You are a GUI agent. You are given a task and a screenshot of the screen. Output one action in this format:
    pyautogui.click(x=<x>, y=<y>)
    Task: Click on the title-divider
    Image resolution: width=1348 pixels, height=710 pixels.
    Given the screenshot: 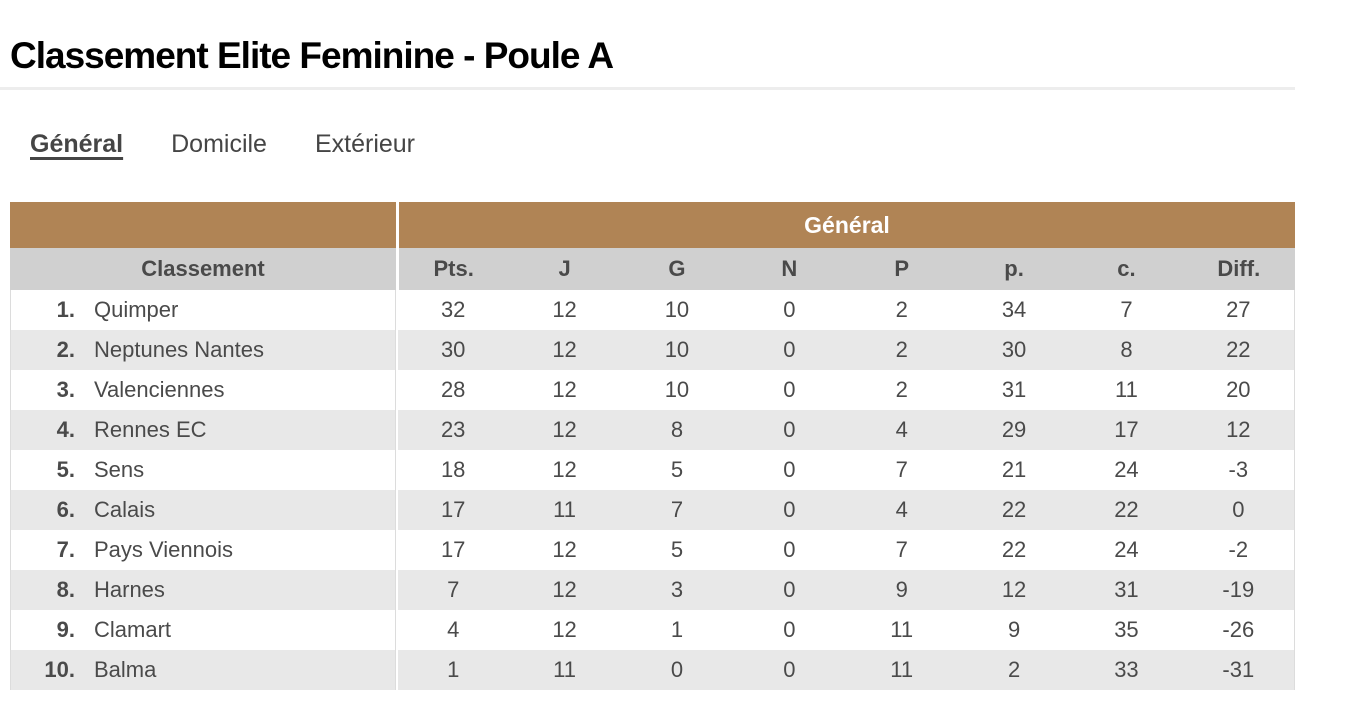 What is the action you would take?
    pyautogui.click(x=647, y=89)
    